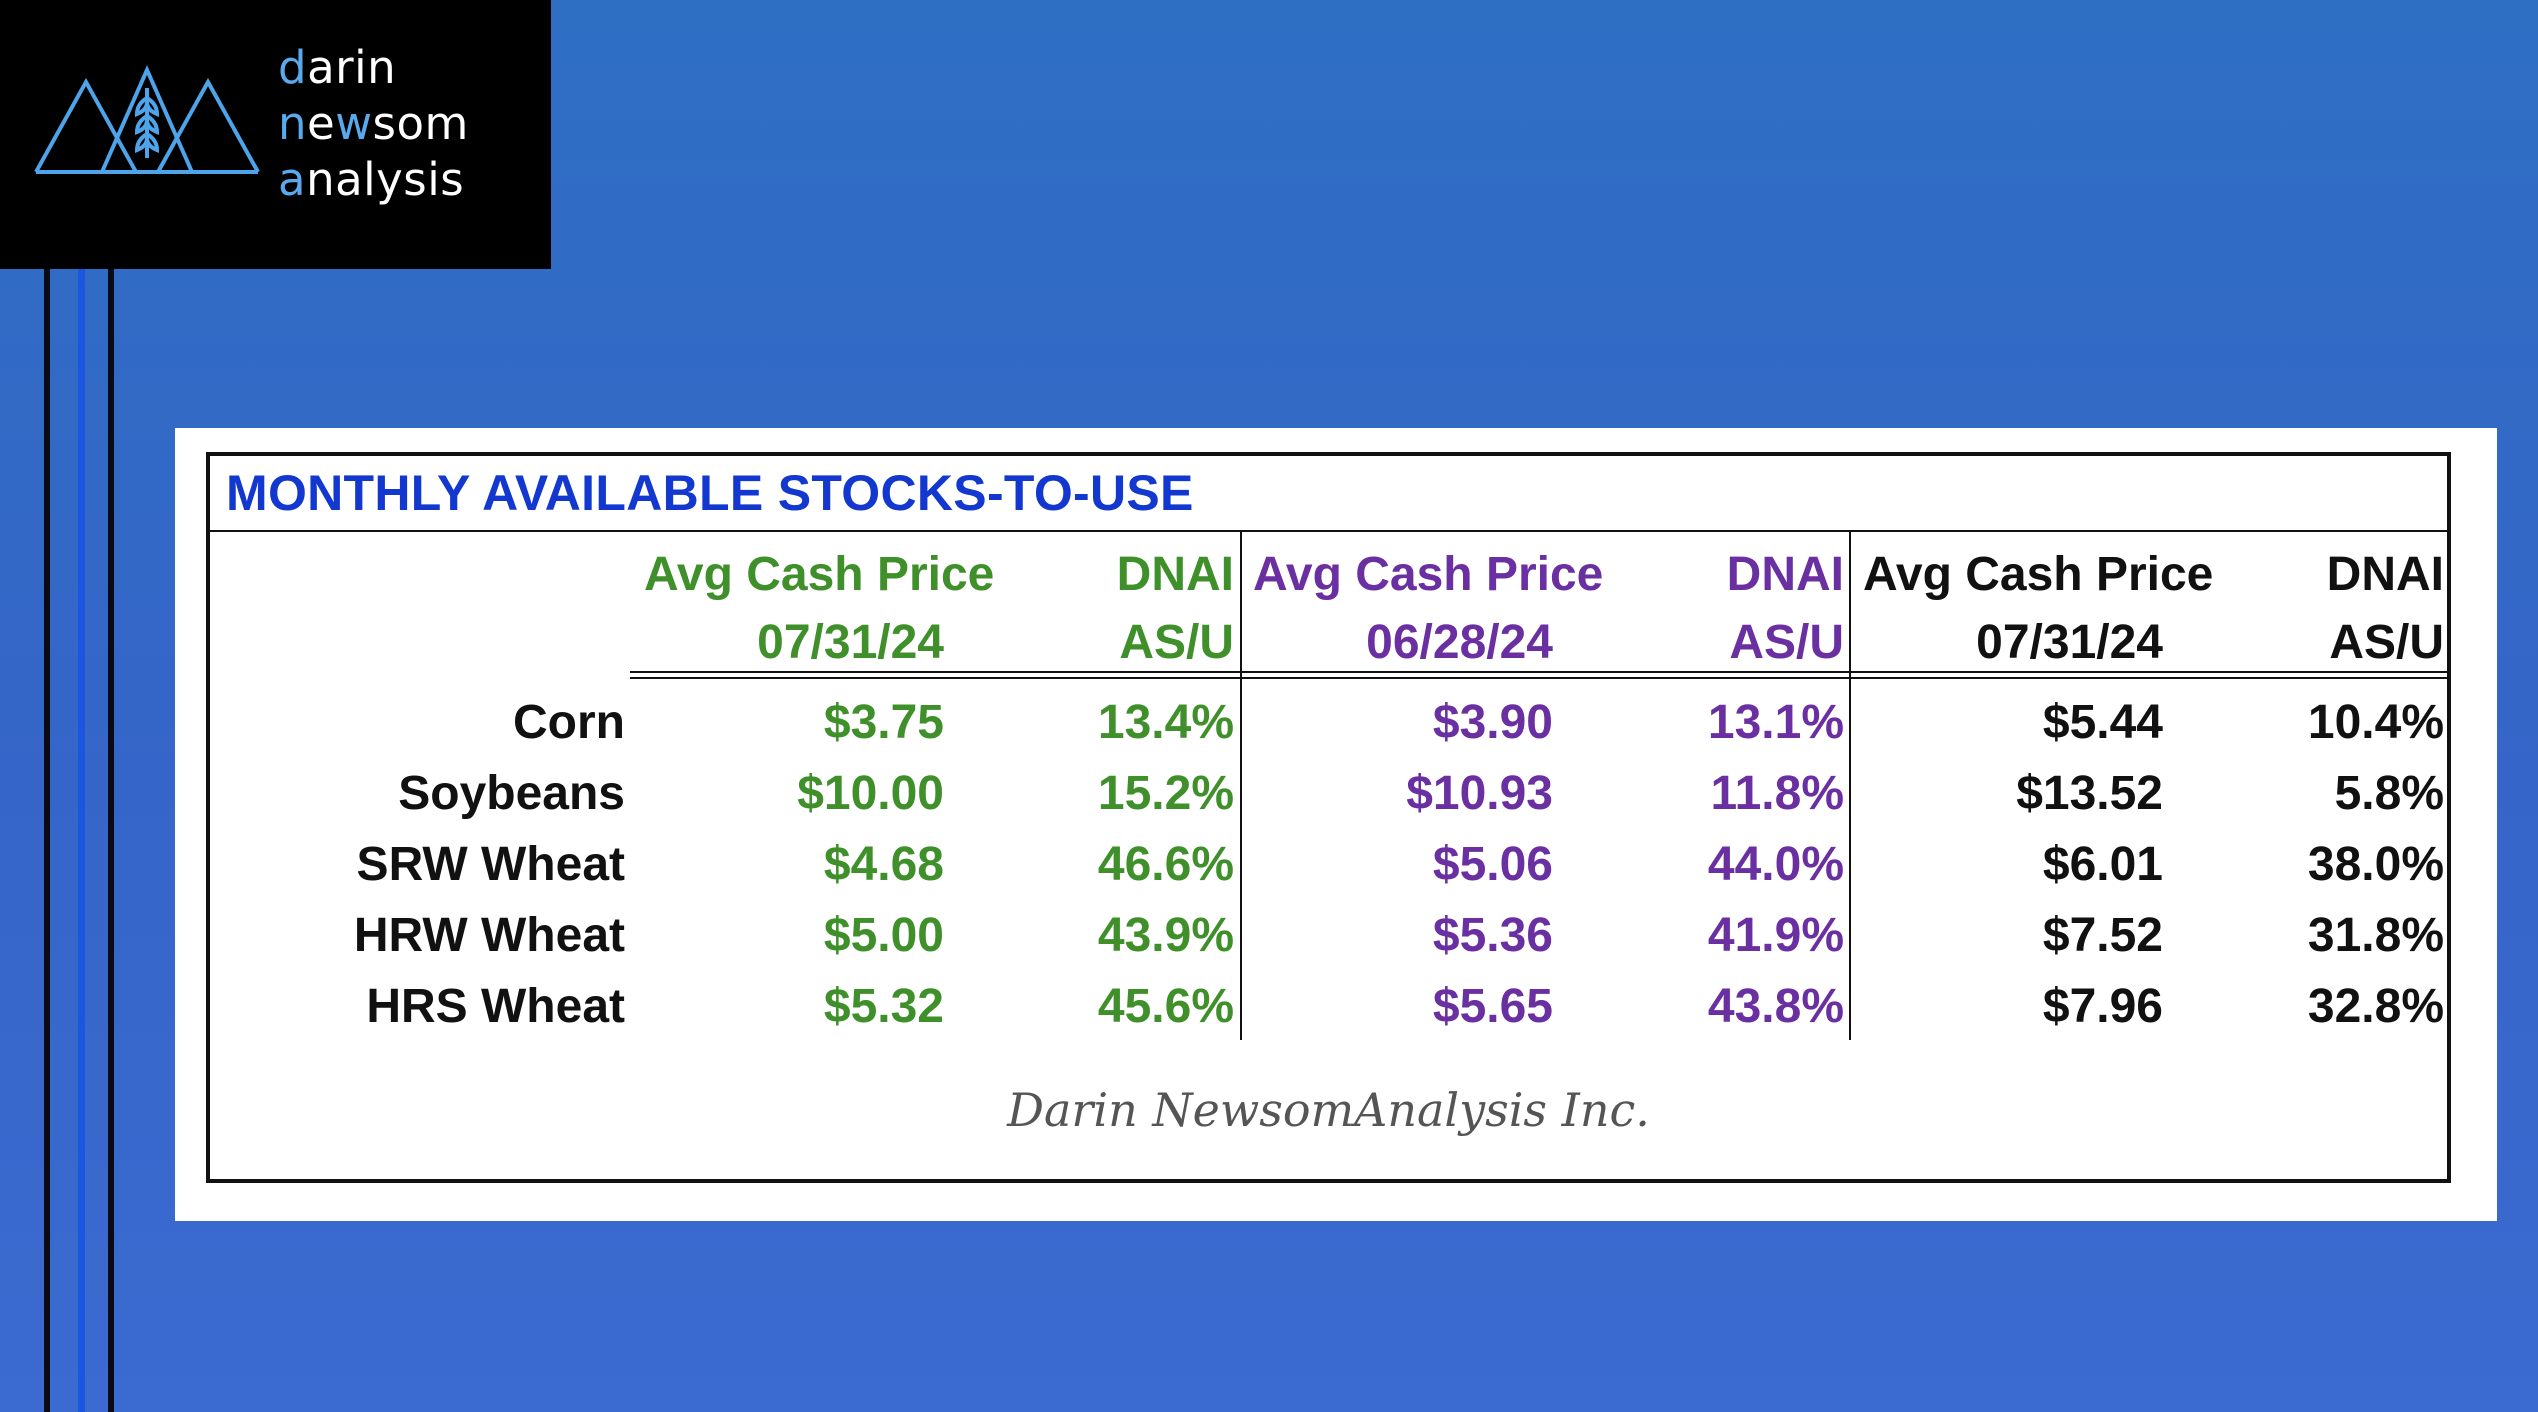 The width and height of the screenshot is (2538, 1412). I want to click on col-header-asu-2: AS/U, so click(1786, 642).